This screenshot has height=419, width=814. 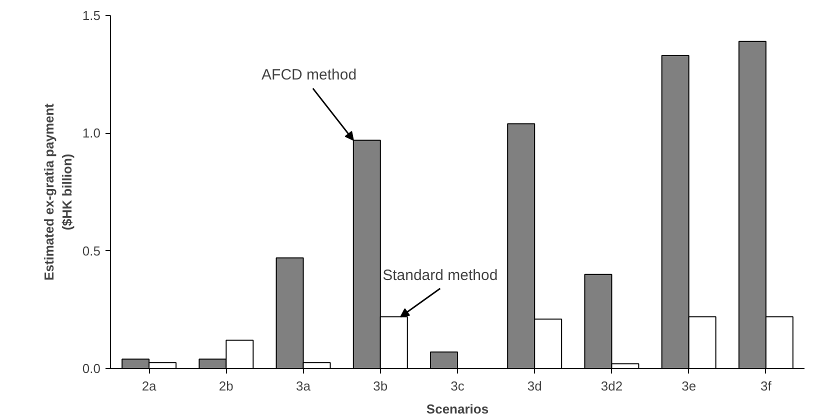 What do you see at coordinates (689, 386) in the screenshot?
I see `x-tick-label: 3e` at bounding box center [689, 386].